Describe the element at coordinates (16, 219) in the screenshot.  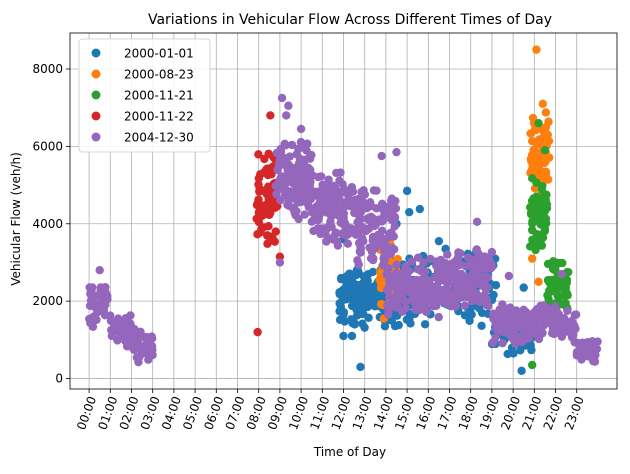
I see `y-axis-label: Vehicular Flow (veh/h)` at that location.